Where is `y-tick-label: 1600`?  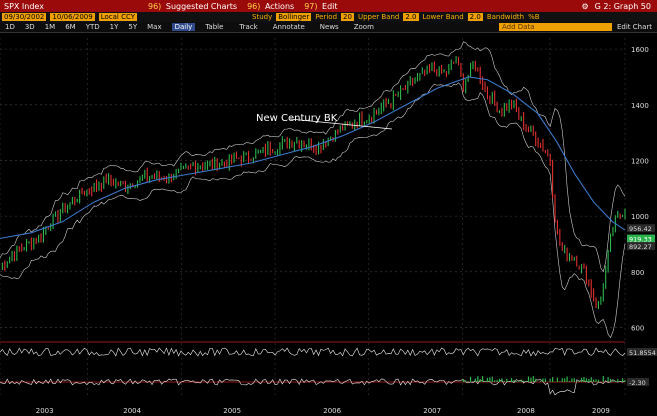 y-tick-label: 1600 is located at coordinates (640, 50).